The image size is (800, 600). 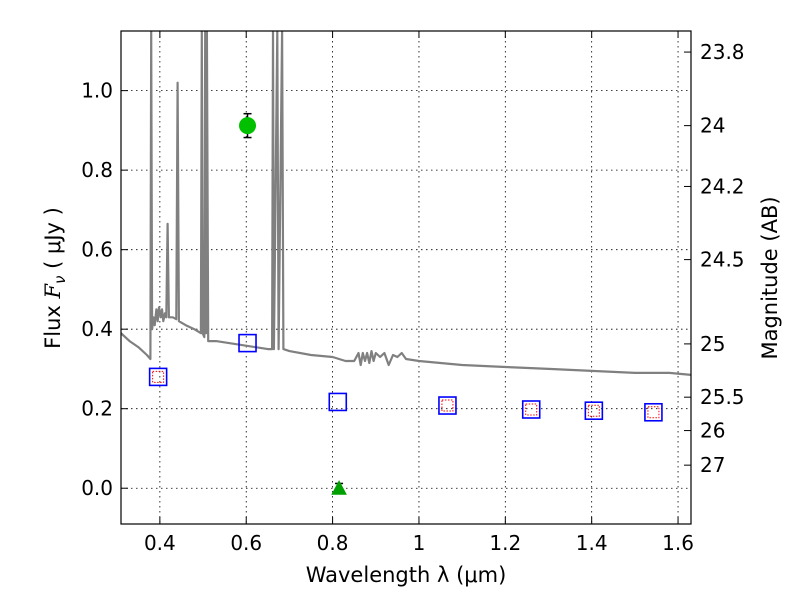 What do you see at coordinates (97, 91) in the screenshot?
I see `y-tick-label: 1.0` at bounding box center [97, 91].